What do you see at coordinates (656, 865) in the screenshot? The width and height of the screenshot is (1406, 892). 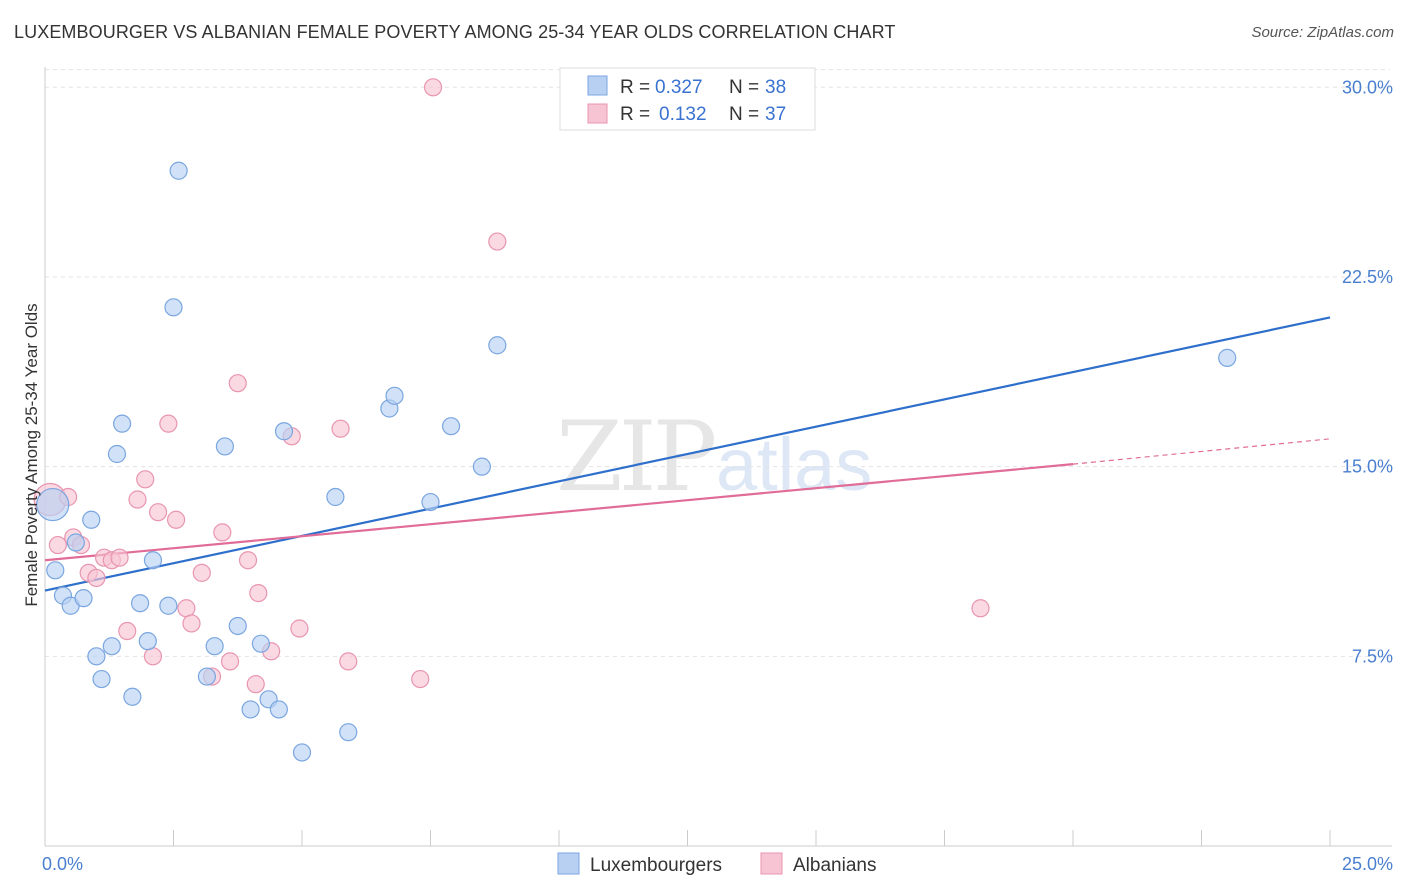 I see `series-legend-luxembourgers: Luxembourgers` at bounding box center [656, 865].